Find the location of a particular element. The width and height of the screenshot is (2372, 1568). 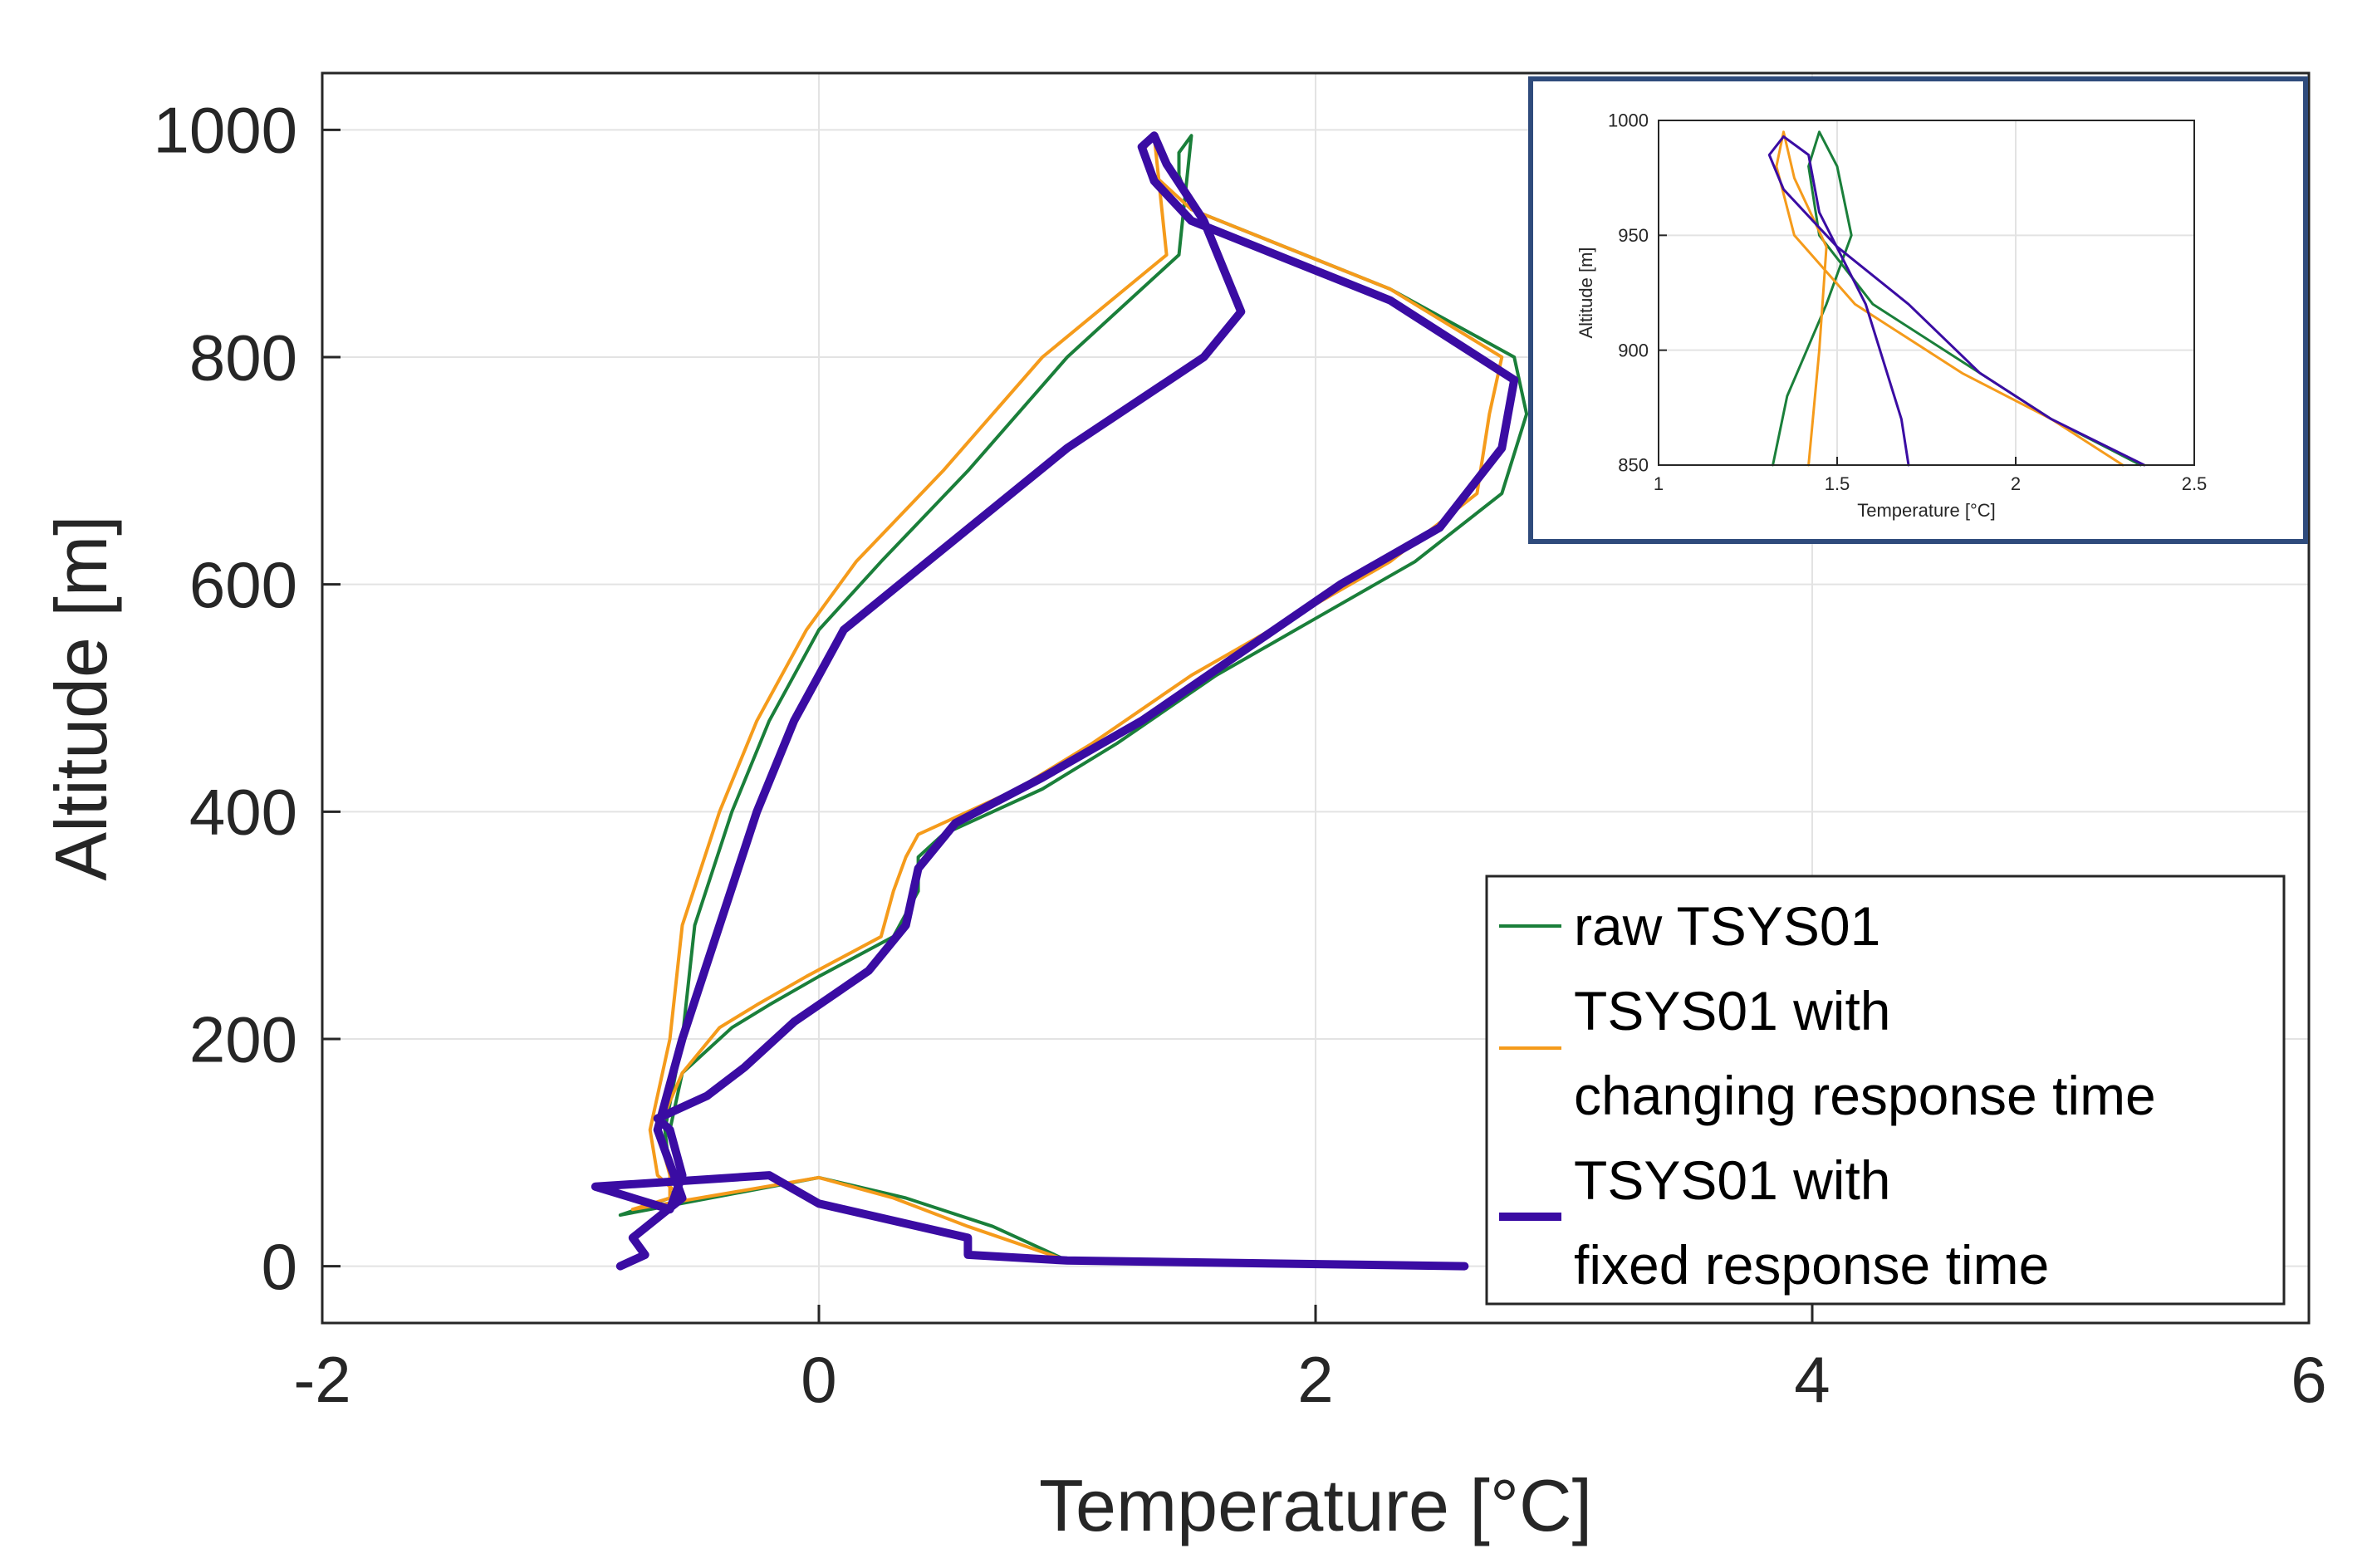

inset-x-tick-label: 1.5 is located at coordinates (1838, 483).